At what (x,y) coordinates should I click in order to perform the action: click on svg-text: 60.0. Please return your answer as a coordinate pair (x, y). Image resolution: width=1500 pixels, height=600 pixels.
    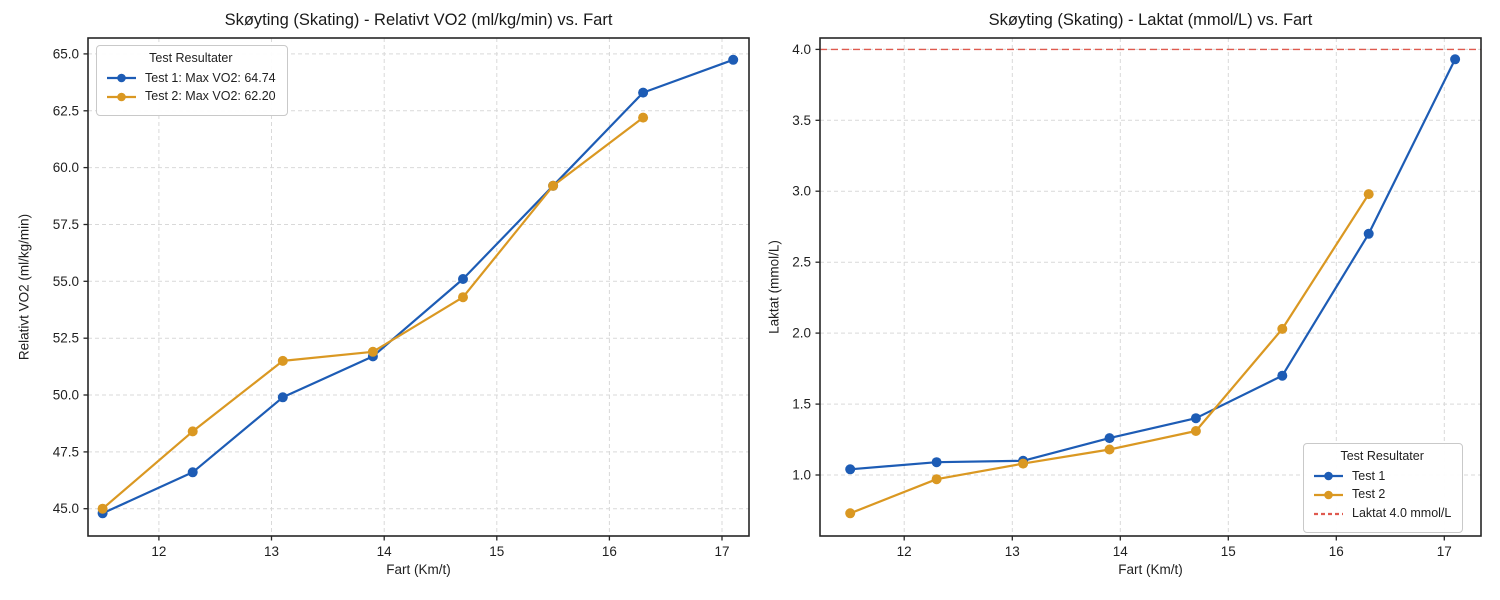
    Looking at the image, I should click on (66, 167).